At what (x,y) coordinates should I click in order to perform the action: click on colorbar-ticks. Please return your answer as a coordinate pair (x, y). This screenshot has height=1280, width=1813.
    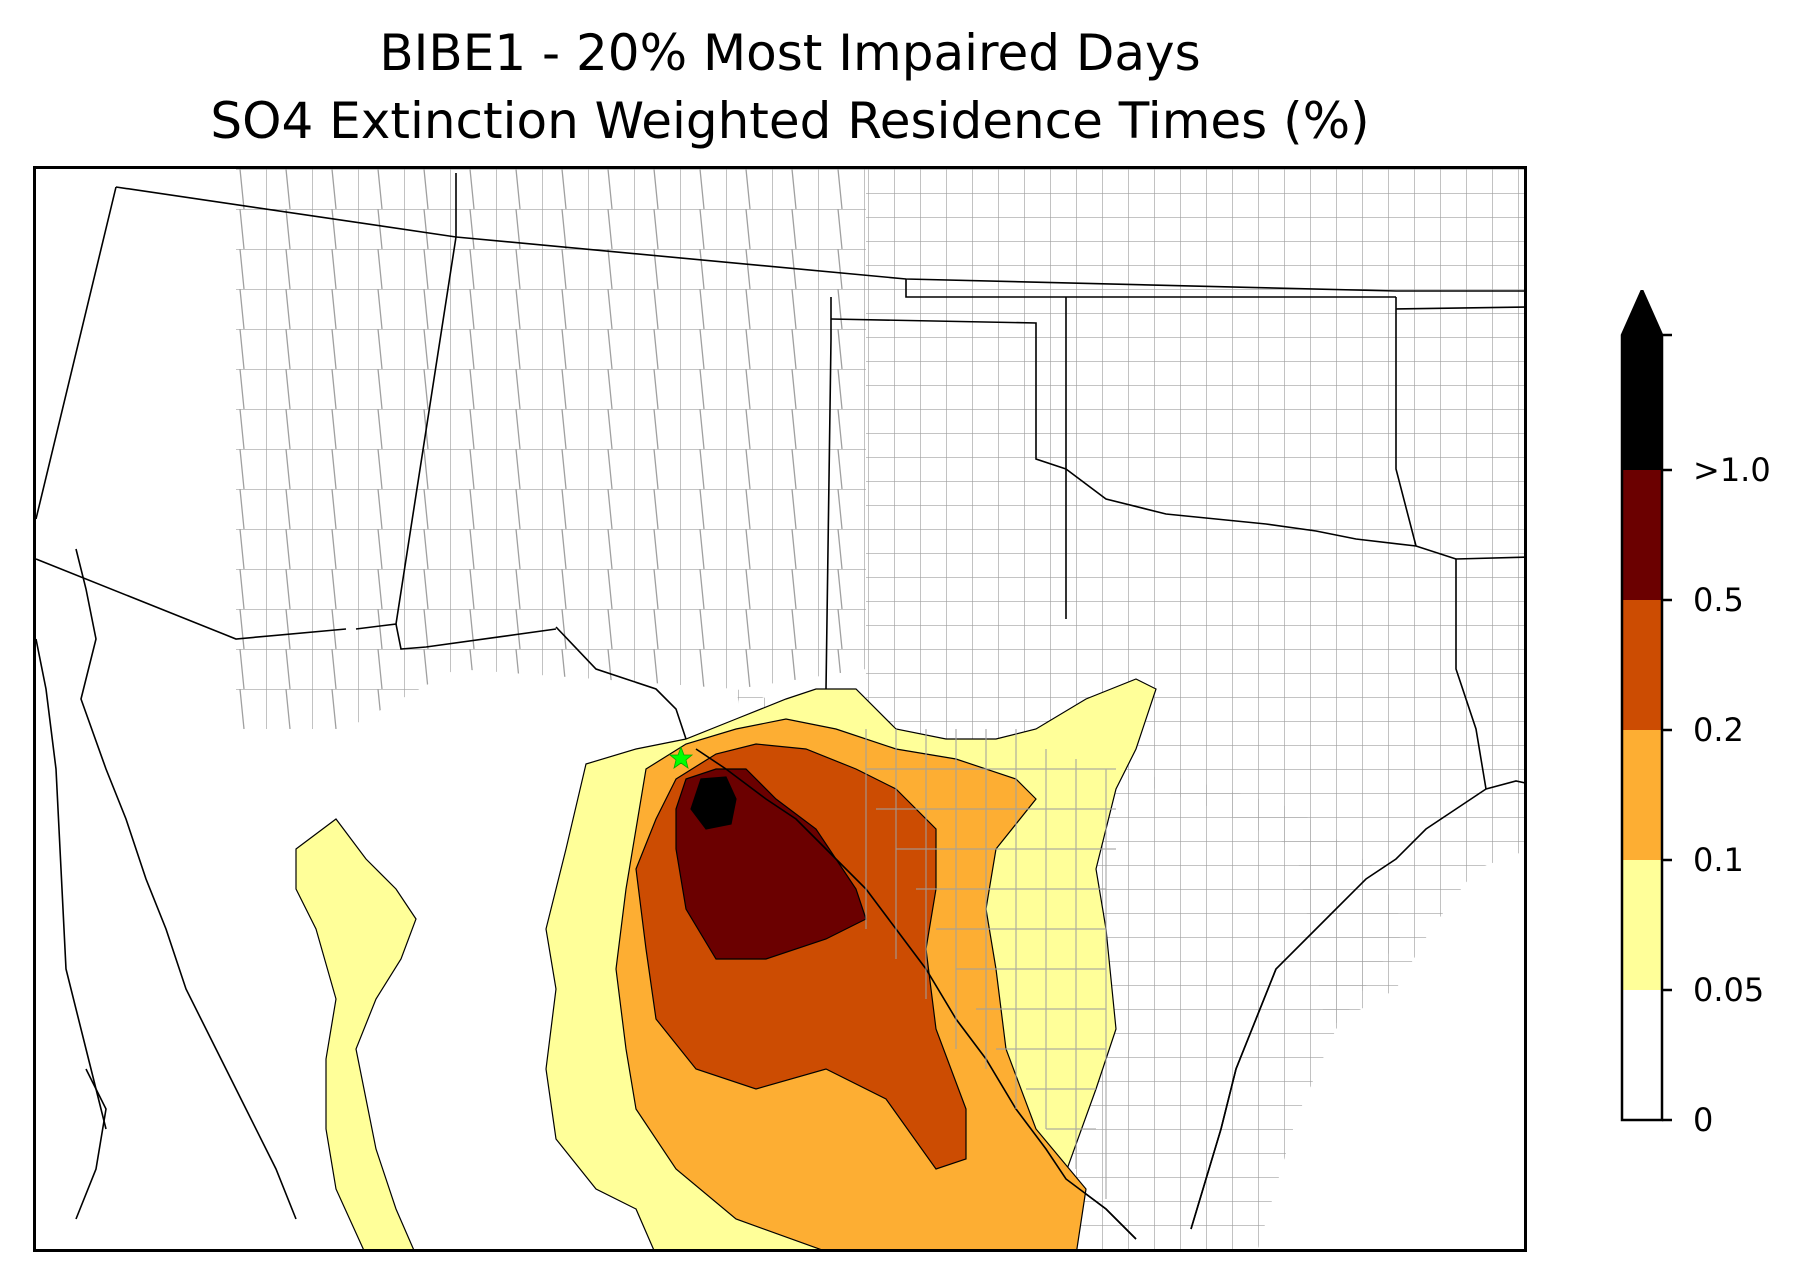
    Looking at the image, I should click on (1667, 727).